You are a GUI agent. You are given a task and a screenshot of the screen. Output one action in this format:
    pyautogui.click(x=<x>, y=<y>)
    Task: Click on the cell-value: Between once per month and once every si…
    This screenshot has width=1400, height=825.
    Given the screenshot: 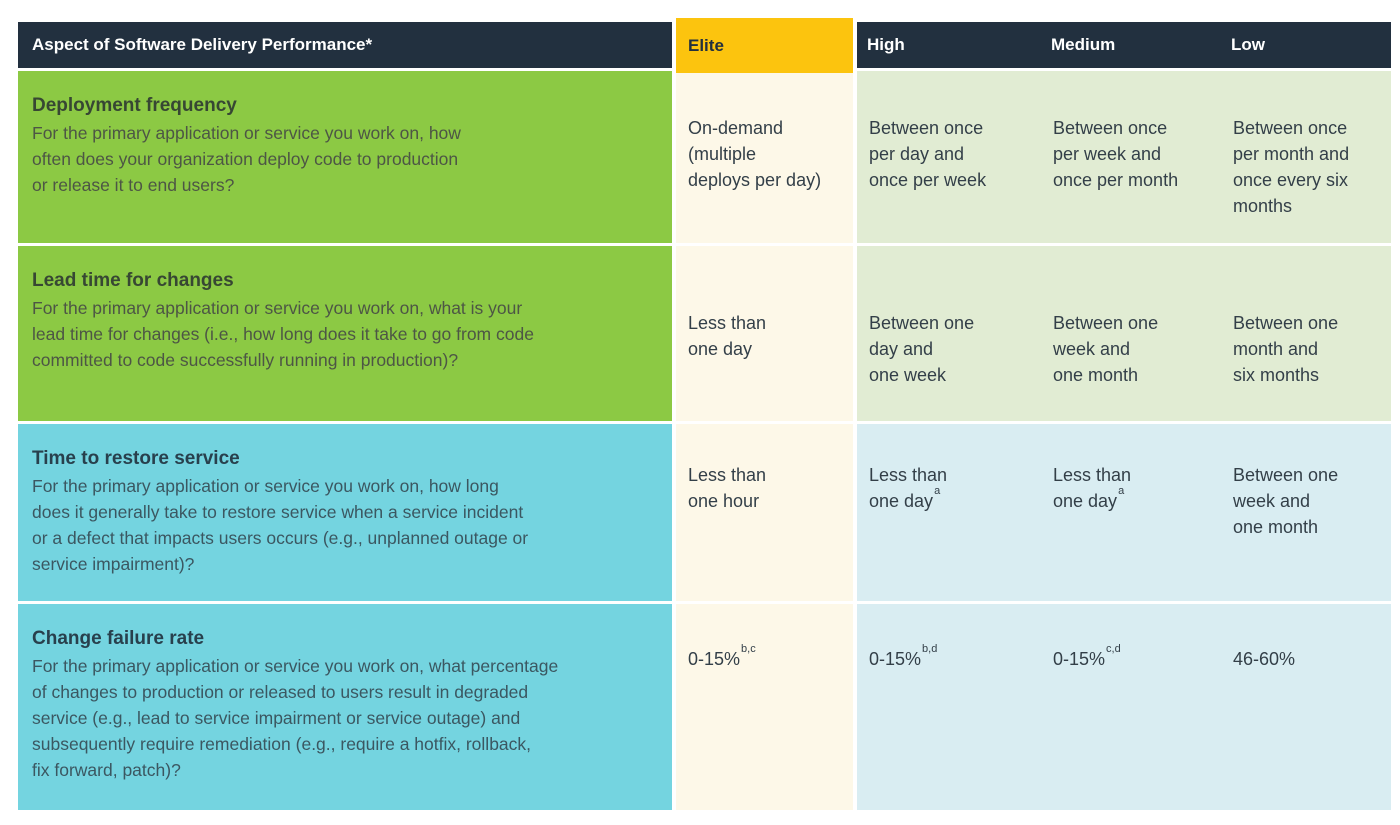 What is the action you would take?
    pyautogui.click(x=1291, y=167)
    